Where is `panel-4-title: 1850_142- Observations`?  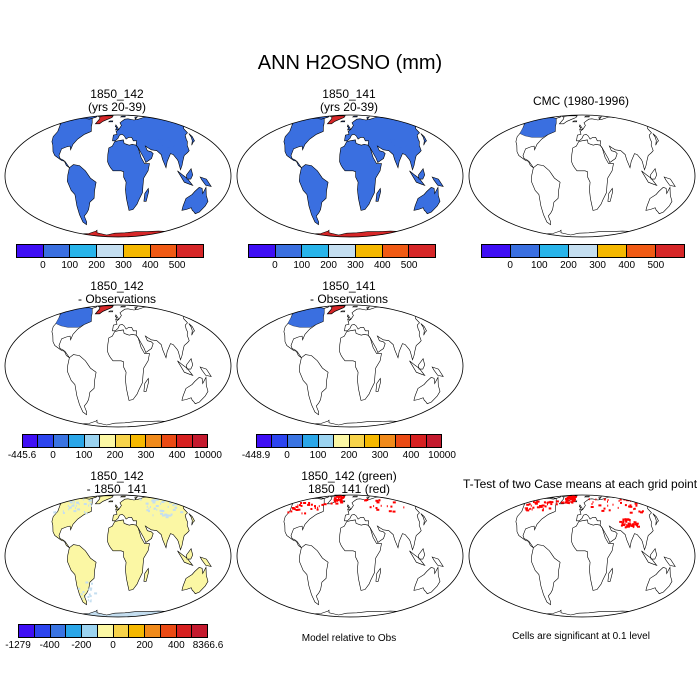 panel-4-title: 1850_142- Observations is located at coordinates (117, 292).